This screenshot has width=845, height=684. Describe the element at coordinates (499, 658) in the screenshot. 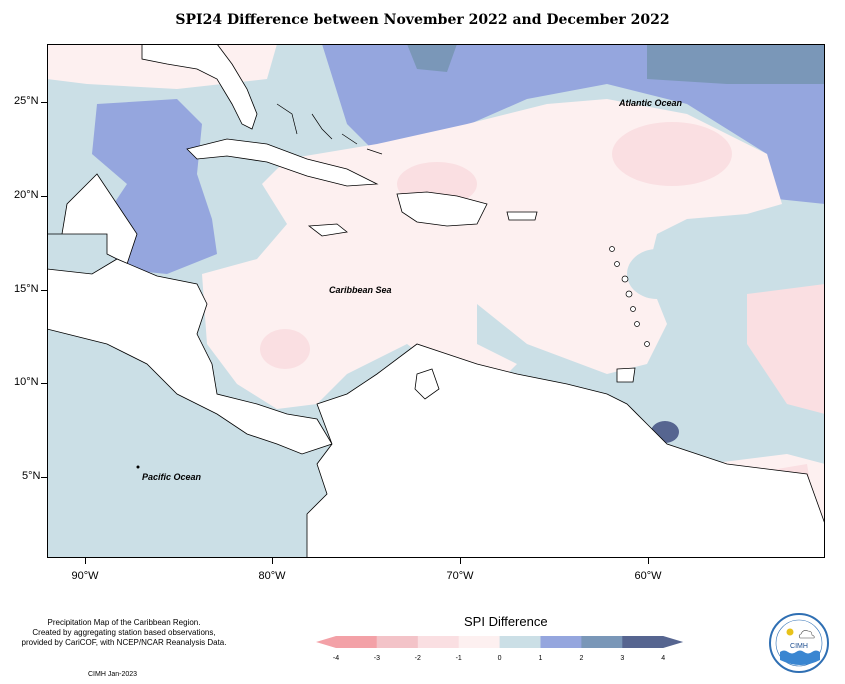

I see `legend-tick-label: 0` at that location.